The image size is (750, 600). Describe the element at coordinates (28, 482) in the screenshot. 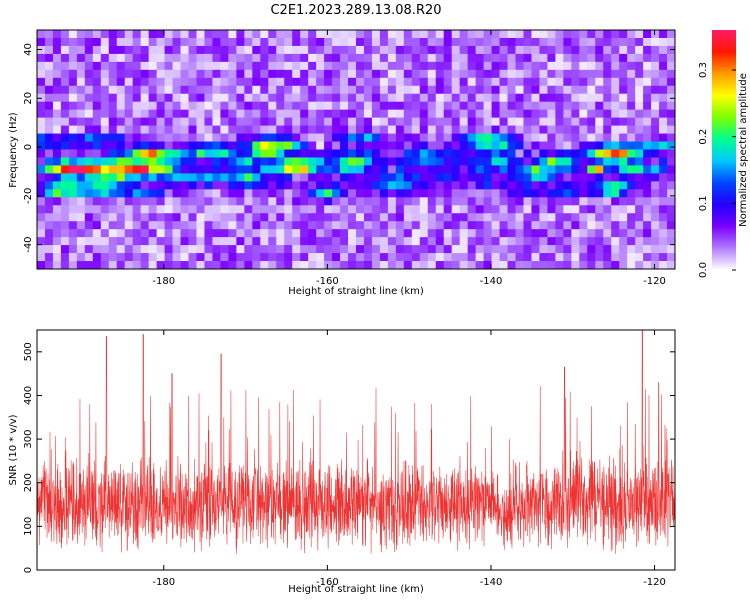

I see `y-tick-label: 200` at that location.